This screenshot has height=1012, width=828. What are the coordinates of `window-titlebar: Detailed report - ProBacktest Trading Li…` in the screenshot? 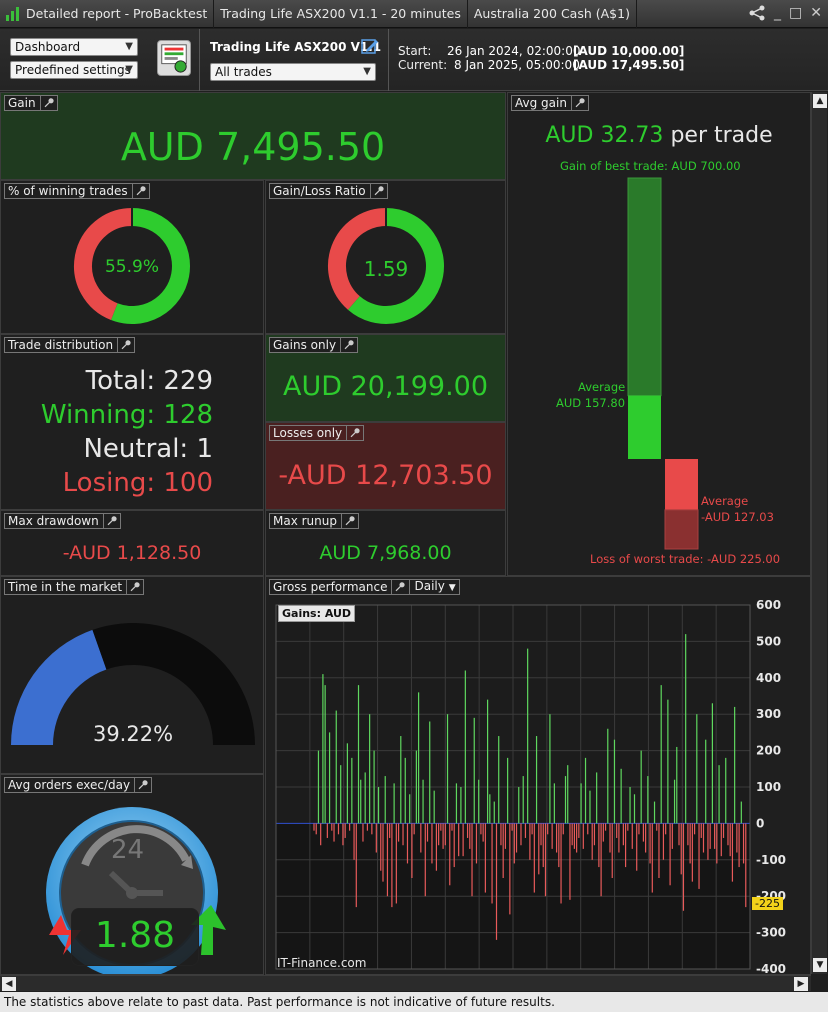 It's located at (414, 14).